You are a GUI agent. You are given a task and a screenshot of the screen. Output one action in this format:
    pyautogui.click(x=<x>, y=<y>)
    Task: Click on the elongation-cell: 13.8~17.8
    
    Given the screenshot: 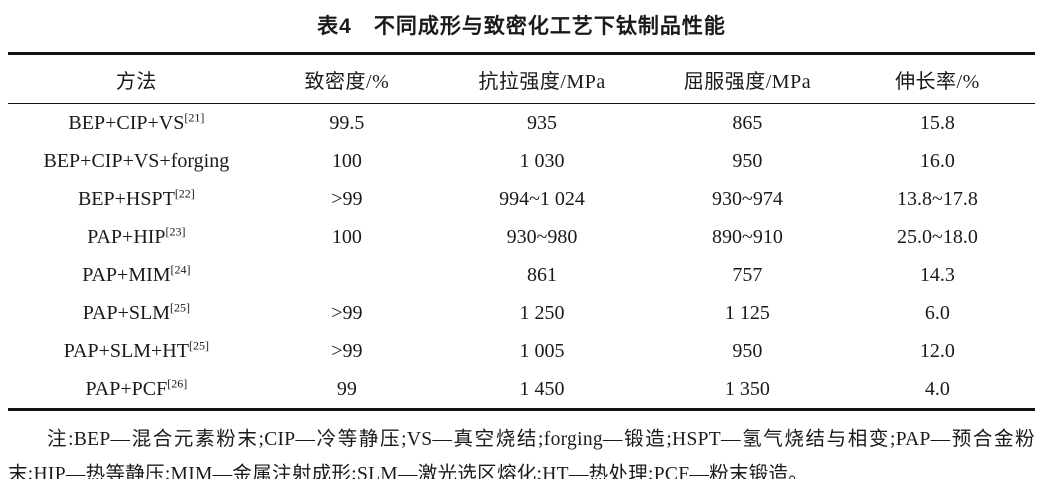 What is the action you would take?
    pyautogui.click(x=937, y=198)
    